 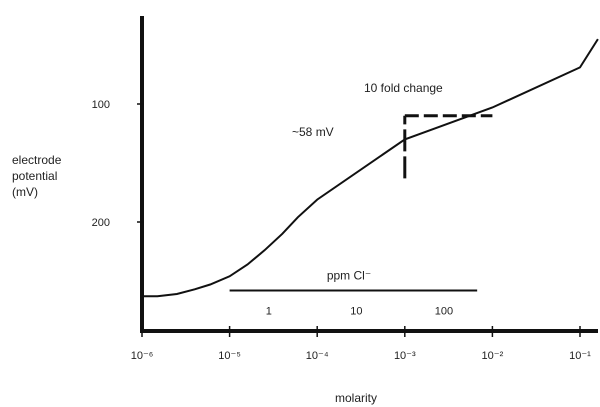 What do you see at coordinates (403, 88) in the screenshot?
I see `annotation-10-fold-change: 10 fold change` at bounding box center [403, 88].